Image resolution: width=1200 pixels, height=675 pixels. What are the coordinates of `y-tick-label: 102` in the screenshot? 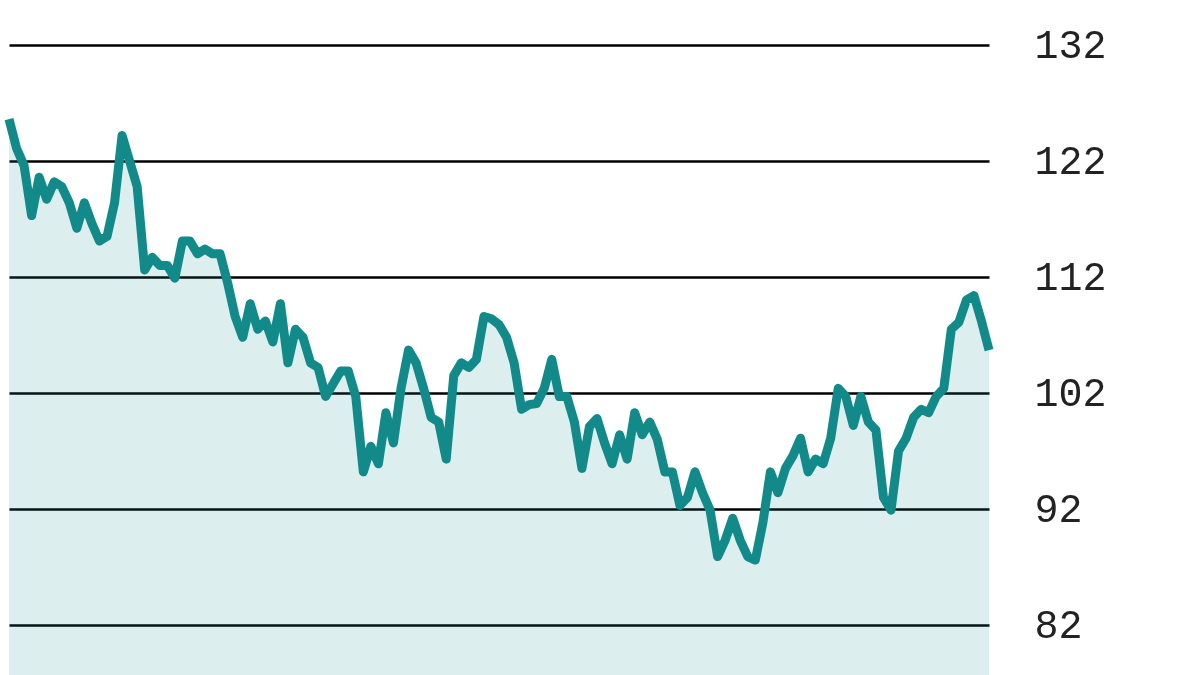 It's located at (1070, 395).